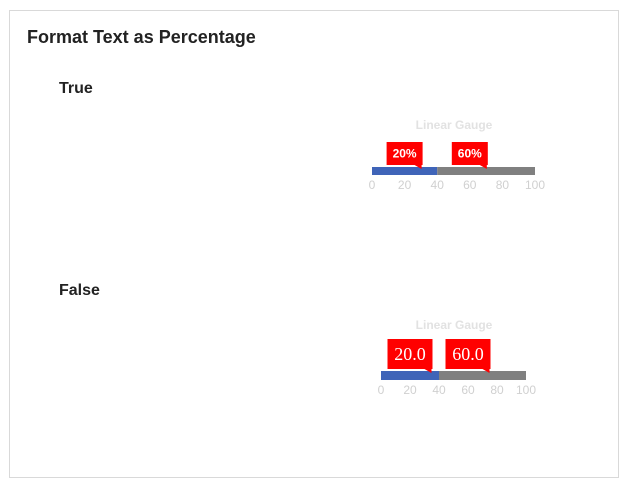  What do you see at coordinates (76, 88) in the screenshot?
I see `section-label-true: True` at bounding box center [76, 88].